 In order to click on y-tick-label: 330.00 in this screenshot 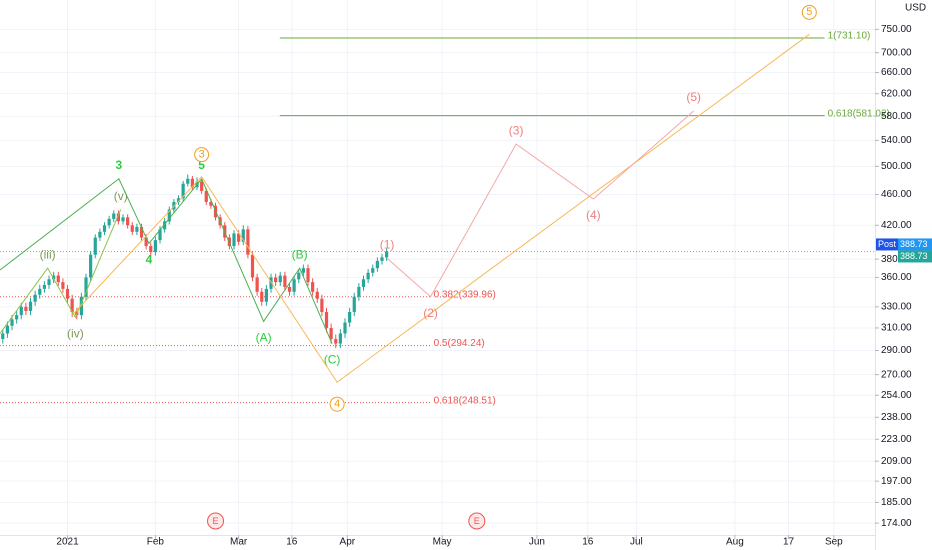, I will do `click(896, 306)`.